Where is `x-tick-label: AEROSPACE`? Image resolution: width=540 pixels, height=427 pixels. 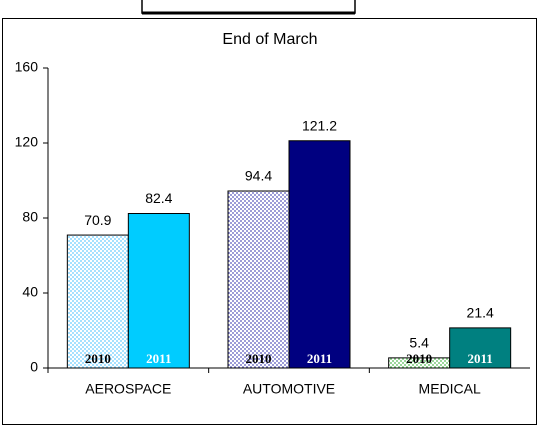
x-tick-label: AEROSPACE is located at coordinates (128, 389).